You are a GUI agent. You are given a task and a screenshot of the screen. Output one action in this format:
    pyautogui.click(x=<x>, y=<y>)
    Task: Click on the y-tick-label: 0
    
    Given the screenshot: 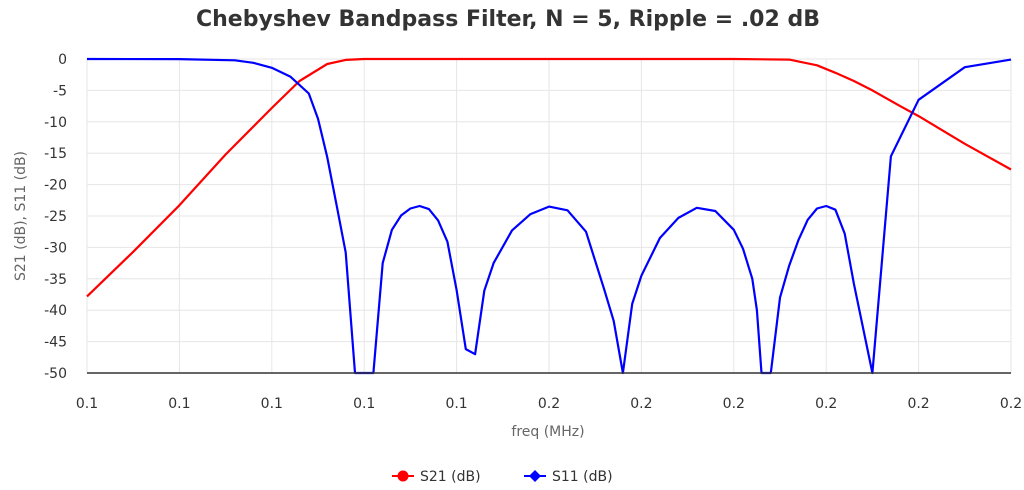 What is the action you would take?
    pyautogui.click(x=62, y=60)
    